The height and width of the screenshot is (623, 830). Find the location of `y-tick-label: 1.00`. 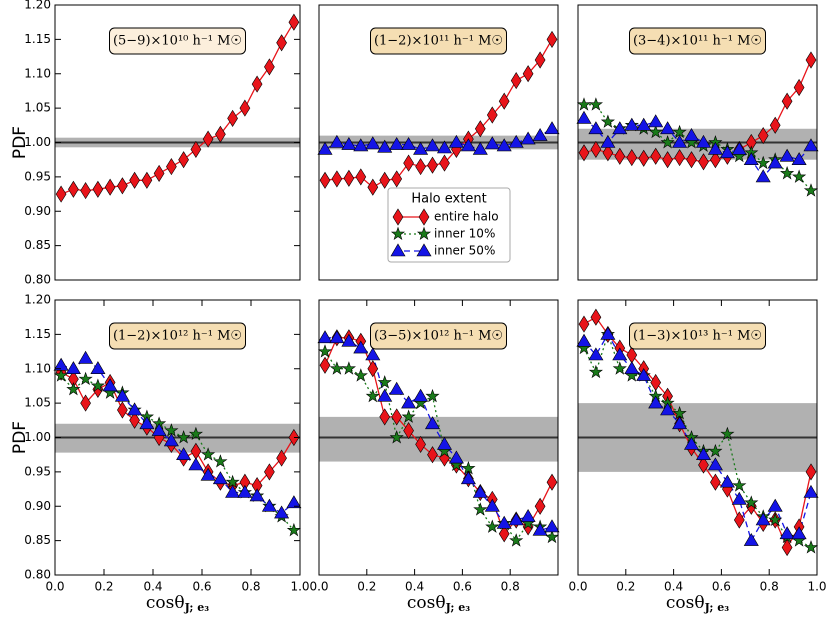

y-tick-label: 1.00 is located at coordinates (37, 142).